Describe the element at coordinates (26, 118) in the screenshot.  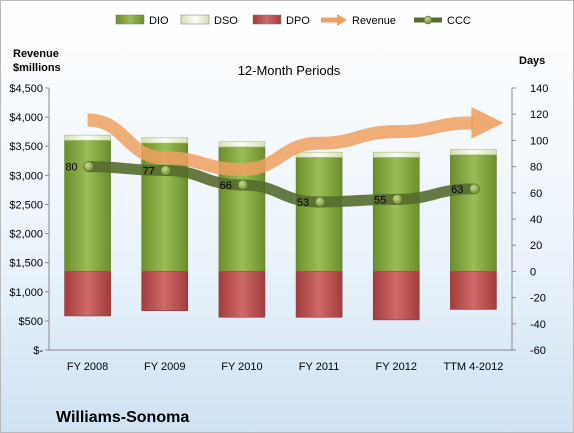
I see `left-tick-label: $4,000` at that location.